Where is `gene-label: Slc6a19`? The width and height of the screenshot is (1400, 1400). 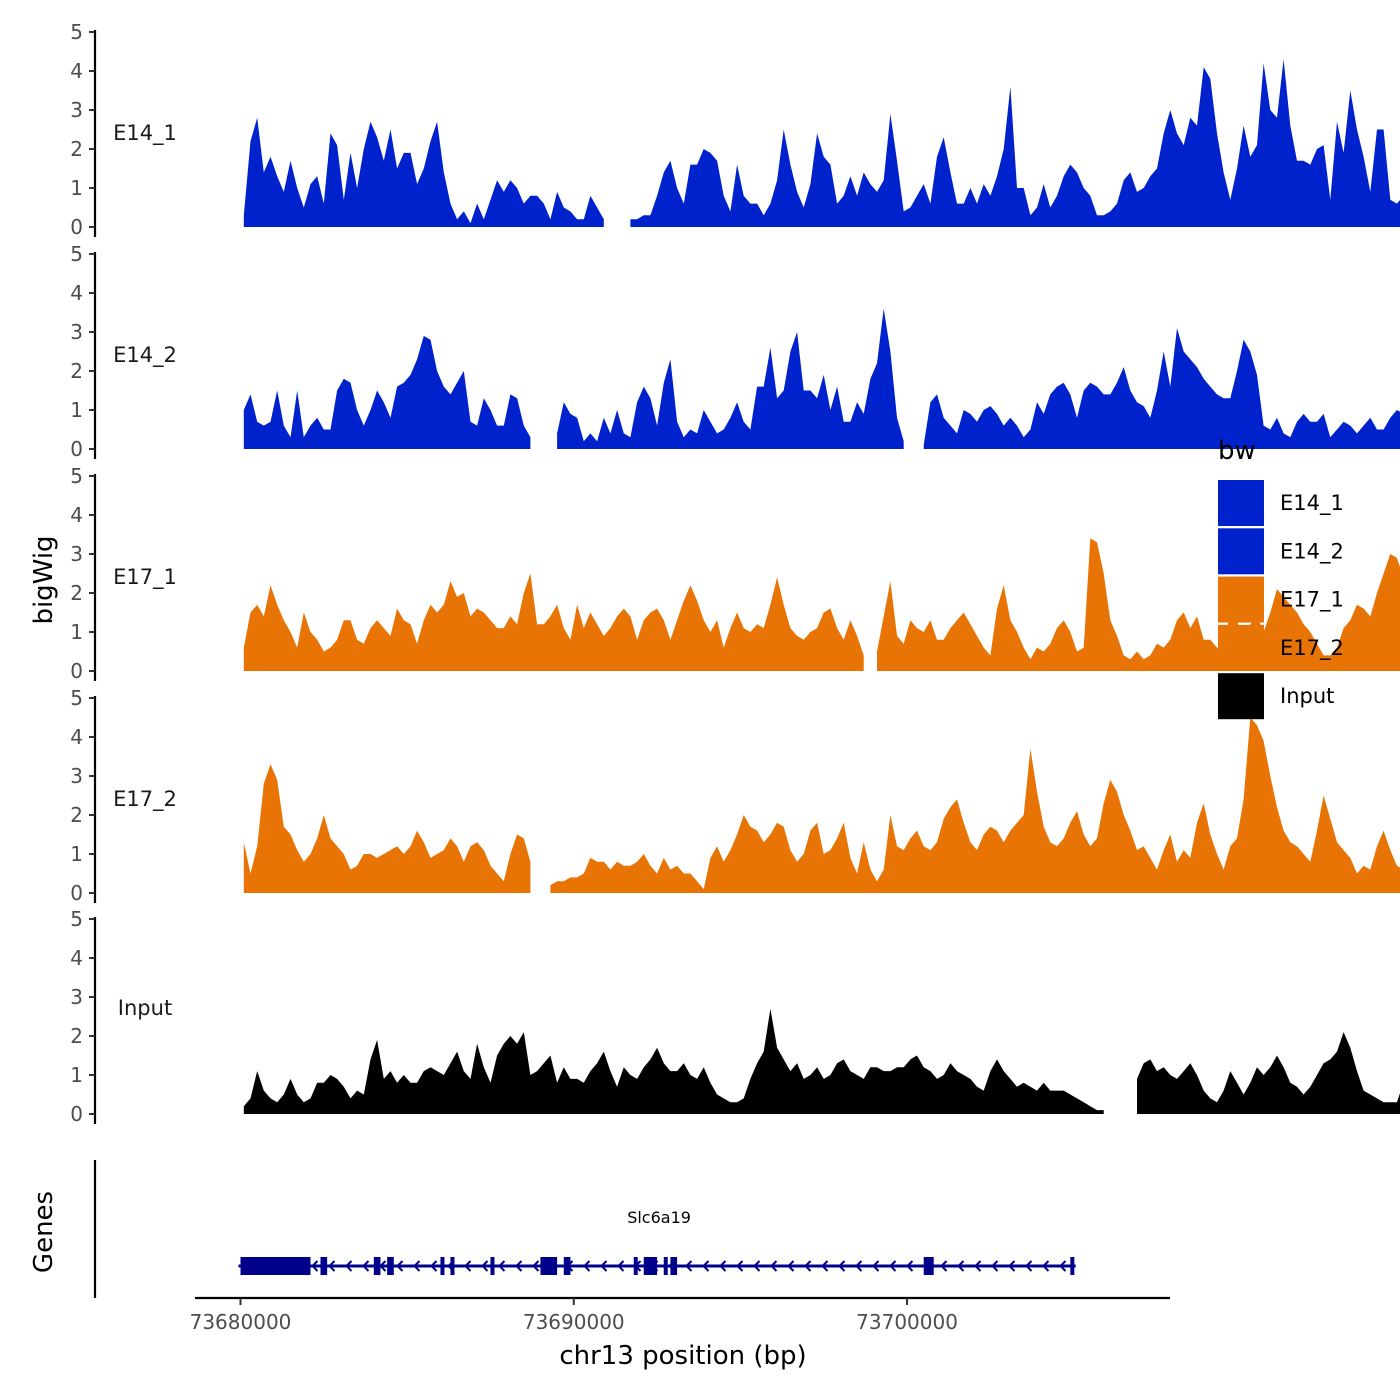 gene-label: Slc6a19 is located at coordinates (659, 1217).